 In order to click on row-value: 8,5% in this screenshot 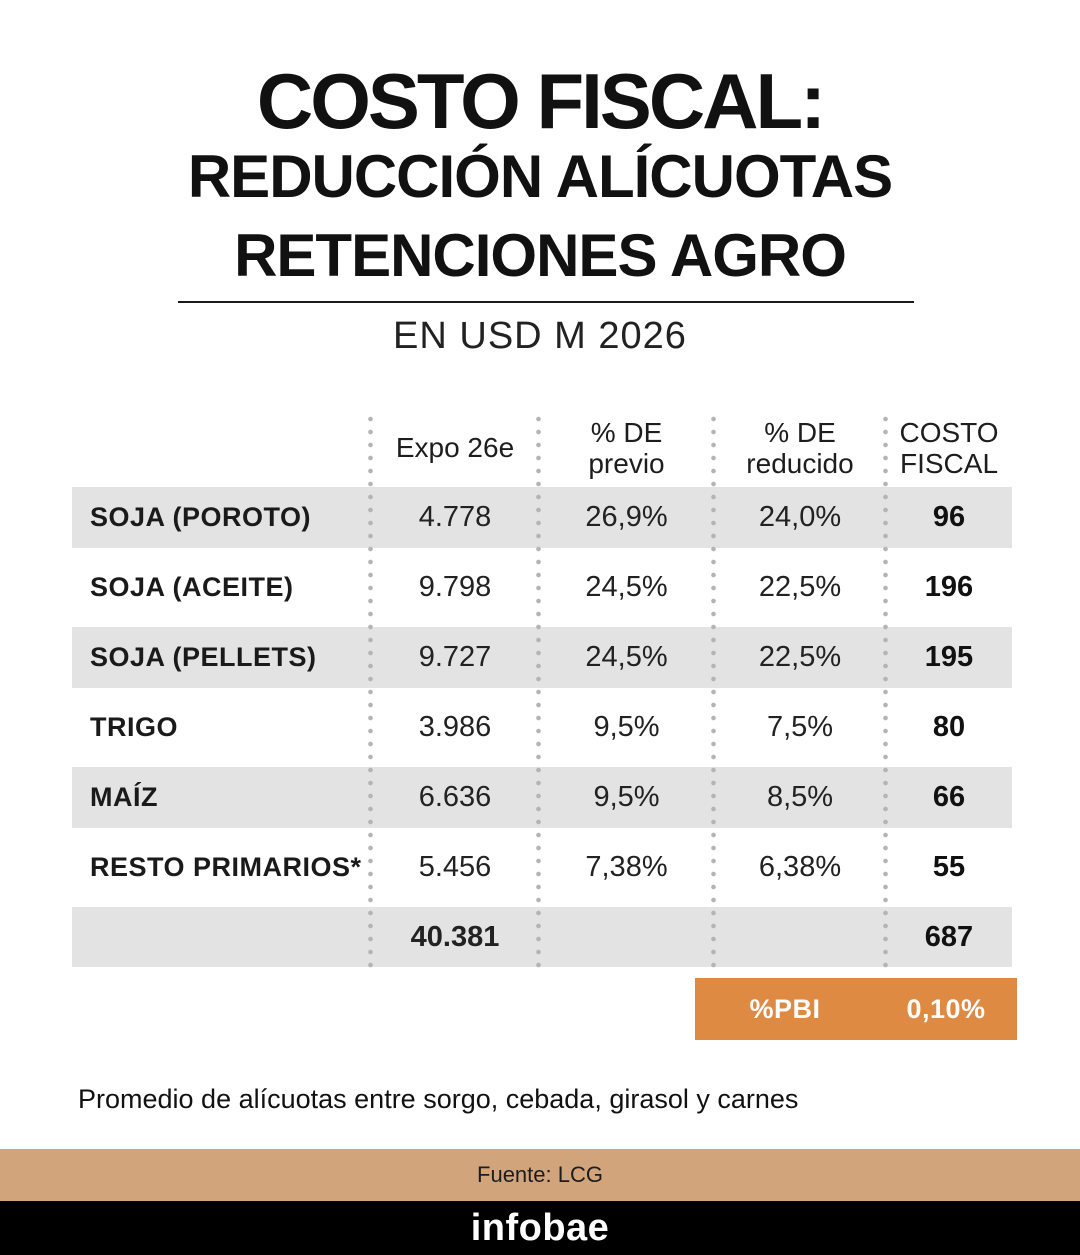, I will do `click(800, 797)`.